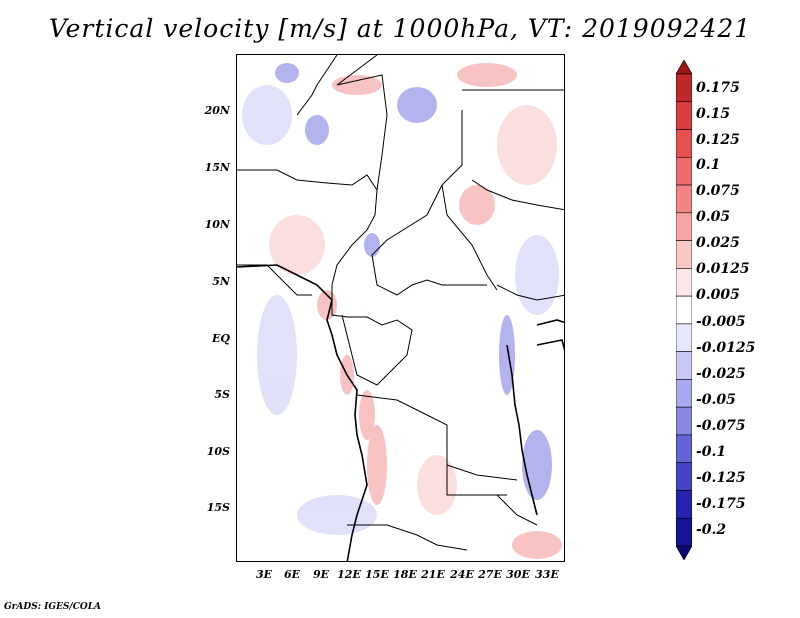 The image size is (800, 618). Describe the element at coordinates (713, 217) in the screenshot. I see `colorbar-label: 0.05` at that location.